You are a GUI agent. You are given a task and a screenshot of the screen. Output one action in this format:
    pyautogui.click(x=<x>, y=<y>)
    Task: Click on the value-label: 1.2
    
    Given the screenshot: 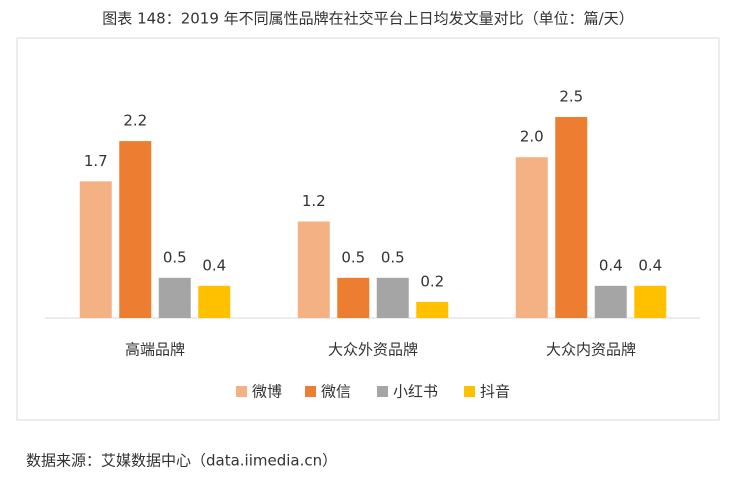 What is the action you would take?
    pyautogui.click(x=314, y=201)
    